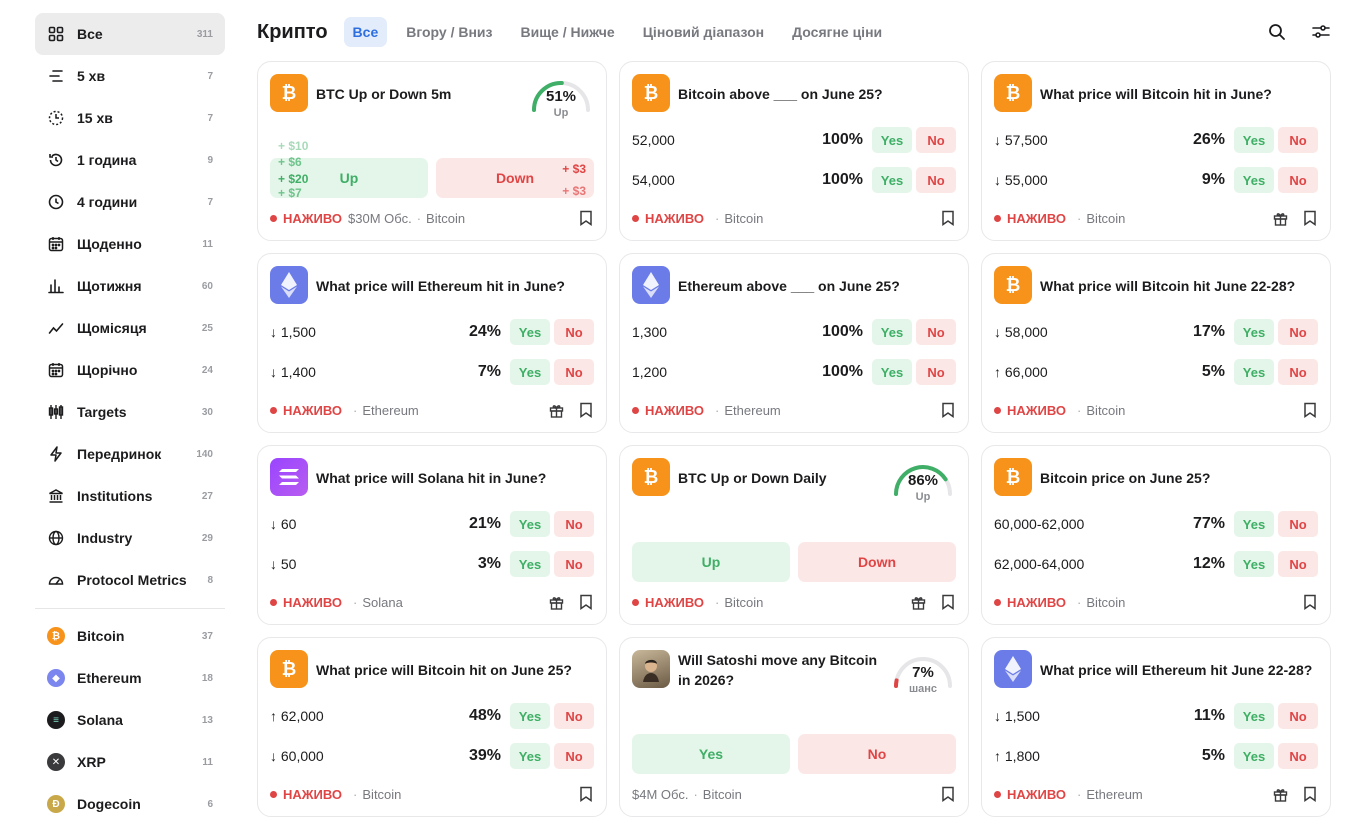 The image size is (1346, 825). What do you see at coordinates (365, 32) in the screenshot?
I see `tab-all: Все` at bounding box center [365, 32].